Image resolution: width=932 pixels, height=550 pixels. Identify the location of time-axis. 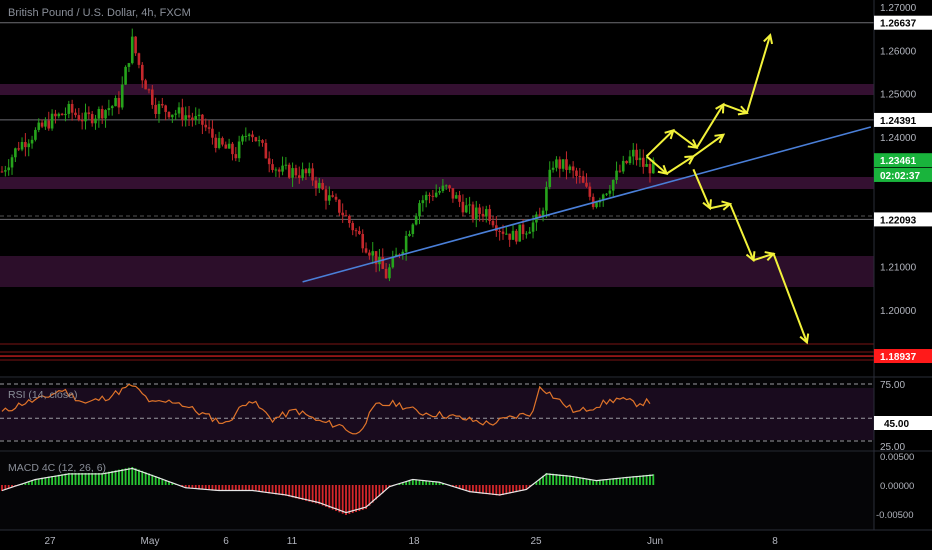
(466, 540).